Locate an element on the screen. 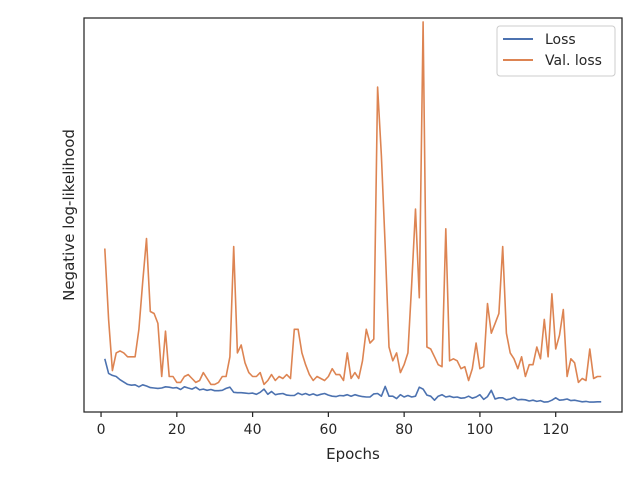  x-tick-label: 20 is located at coordinates (177, 430).